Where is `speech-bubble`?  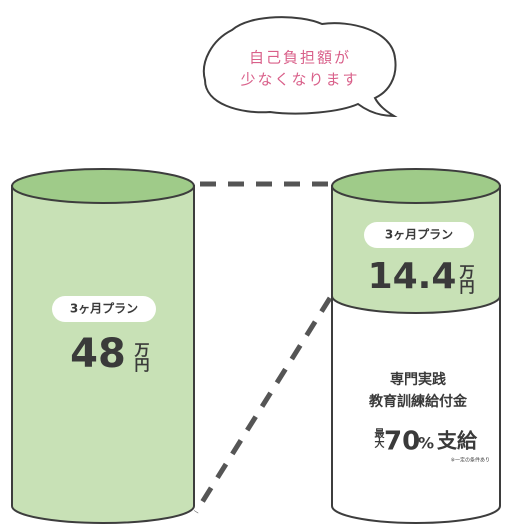 speech-bubble is located at coordinates (300, 67).